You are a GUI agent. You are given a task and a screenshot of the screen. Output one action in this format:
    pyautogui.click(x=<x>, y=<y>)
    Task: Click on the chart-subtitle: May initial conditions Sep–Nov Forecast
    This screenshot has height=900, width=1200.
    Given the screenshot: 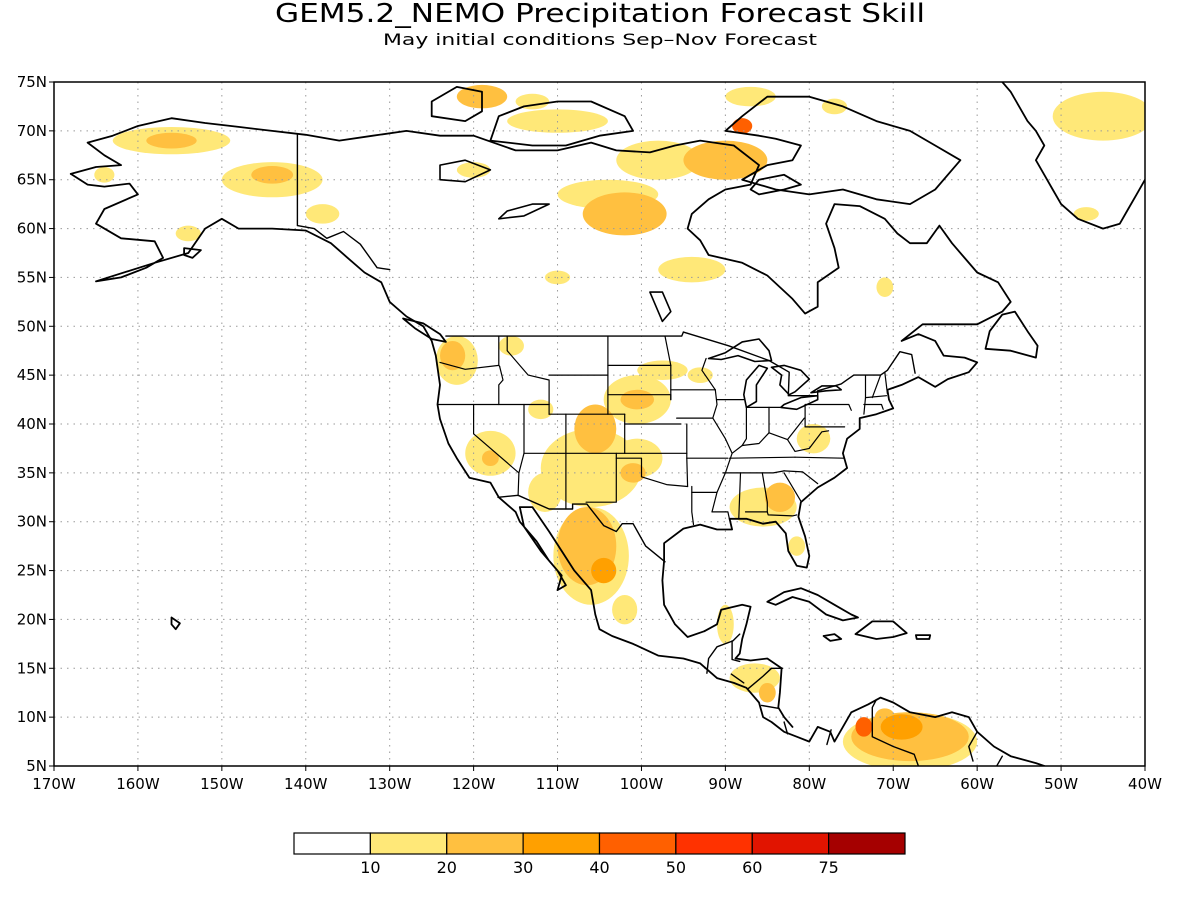 What is the action you would take?
    pyautogui.click(x=600, y=39)
    